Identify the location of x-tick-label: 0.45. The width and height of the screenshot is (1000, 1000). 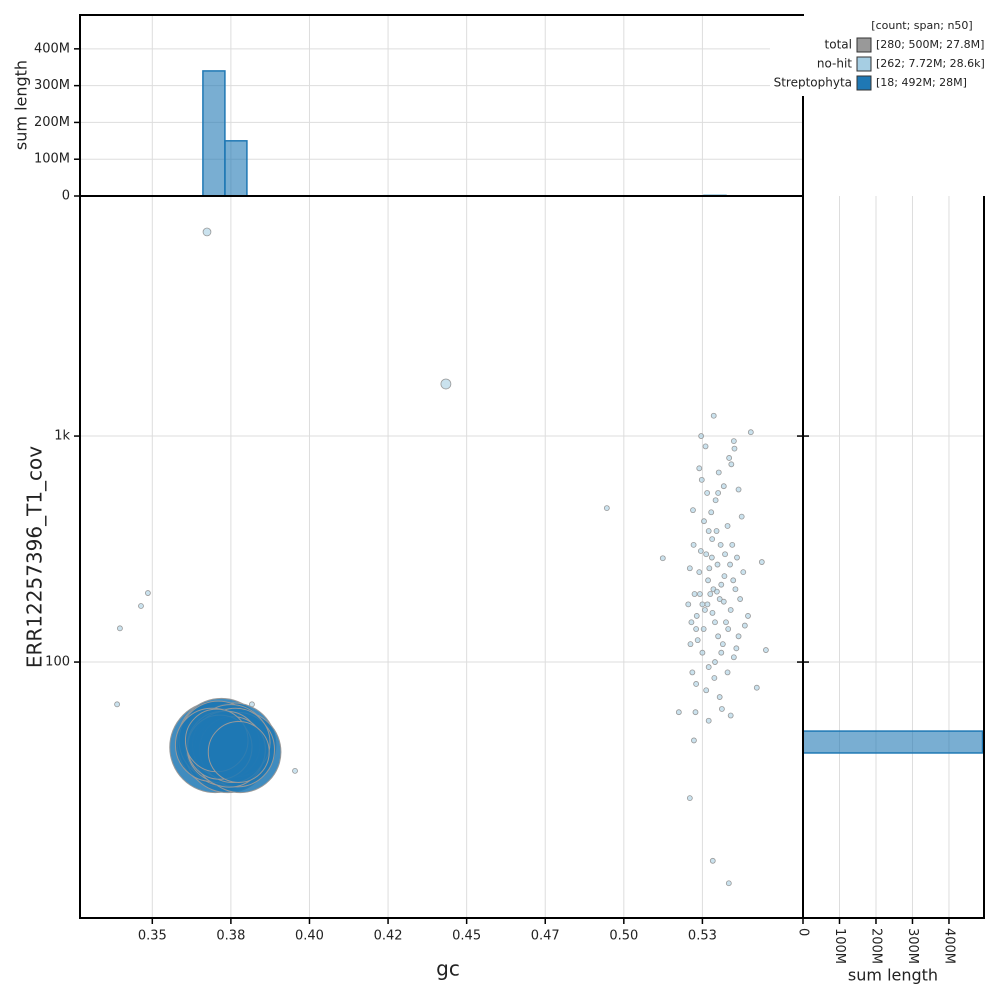
(466, 936).